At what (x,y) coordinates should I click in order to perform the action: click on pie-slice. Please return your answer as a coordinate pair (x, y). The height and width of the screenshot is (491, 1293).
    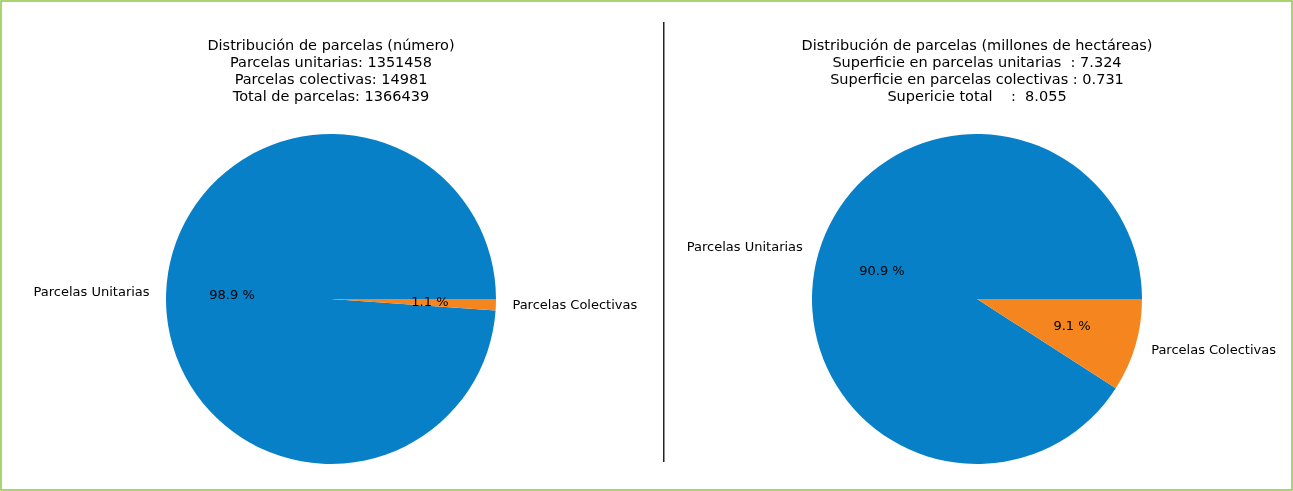
    Looking at the image, I should click on (1059, 344).